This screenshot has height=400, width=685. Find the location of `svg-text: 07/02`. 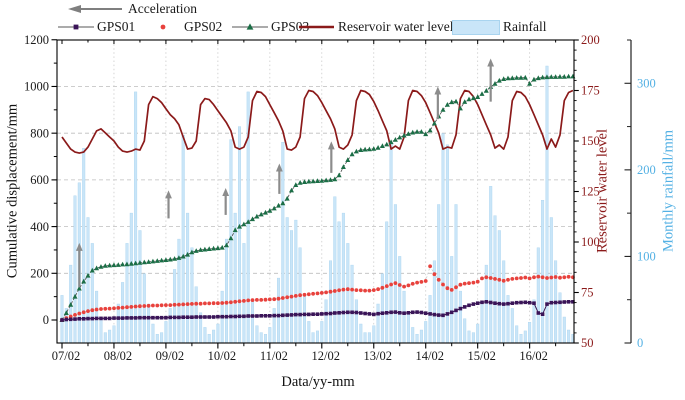

svg-text: 07/02 is located at coordinates (66, 356).